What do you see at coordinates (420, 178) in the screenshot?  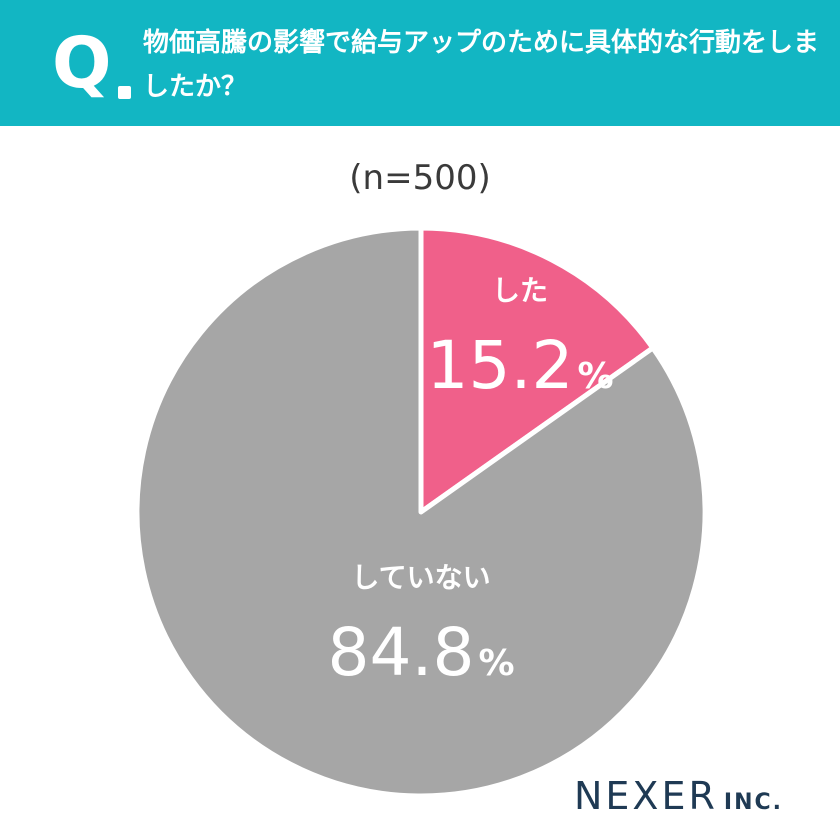 I see `sample-size: (n=500)` at bounding box center [420, 178].